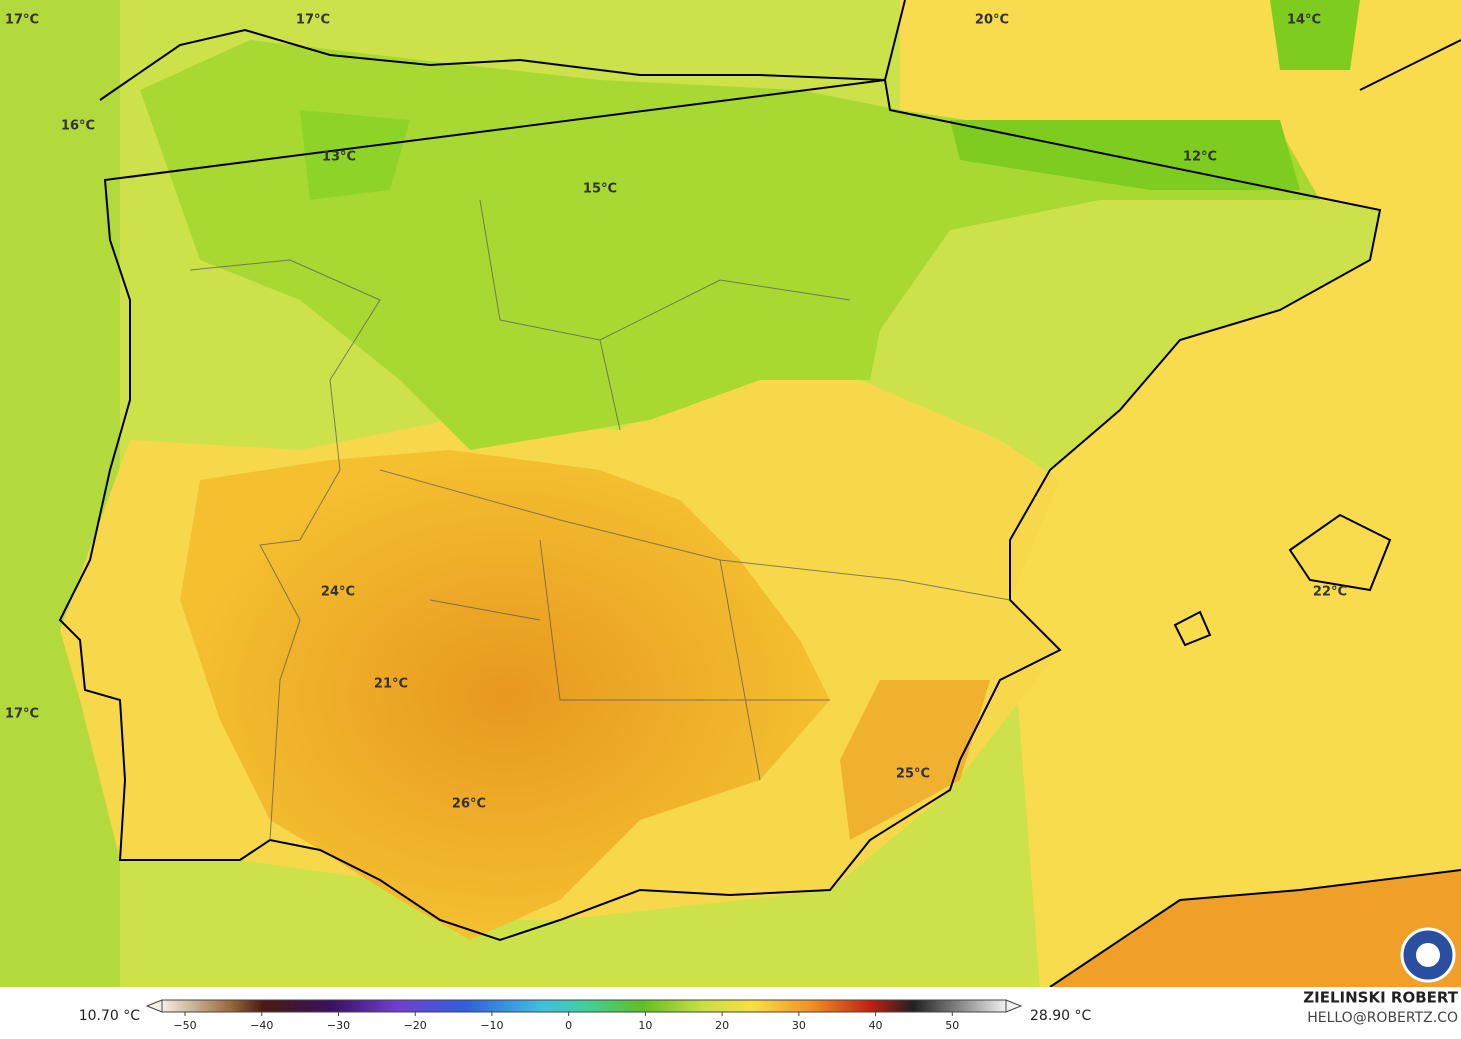 The height and width of the screenshot is (1039, 1461). What do you see at coordinates (78, 126) in the screenshot?
I see `temperature-label: 16°C` at bounding box center [78, 126].